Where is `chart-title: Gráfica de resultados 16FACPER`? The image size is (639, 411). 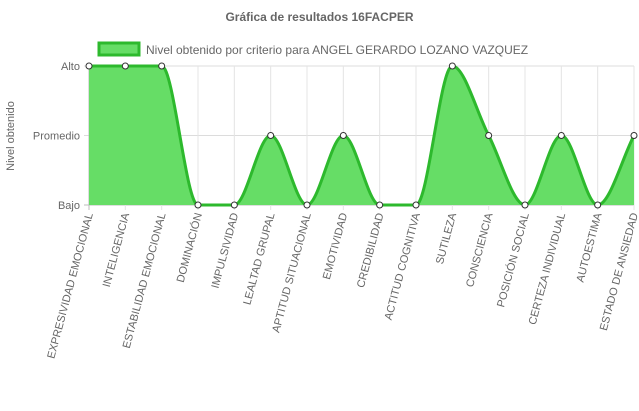 chart-title: Gráfica de resultados 16FACPER is located at coordinates (319, 17).